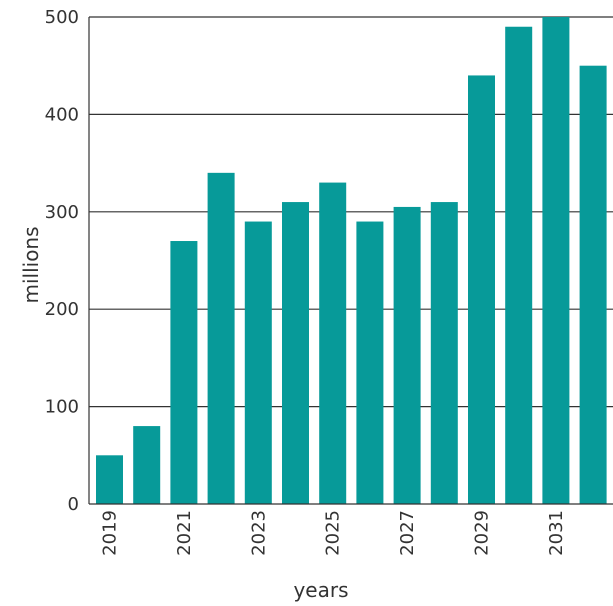  I want to click on bar-2019, so click(109, 479).